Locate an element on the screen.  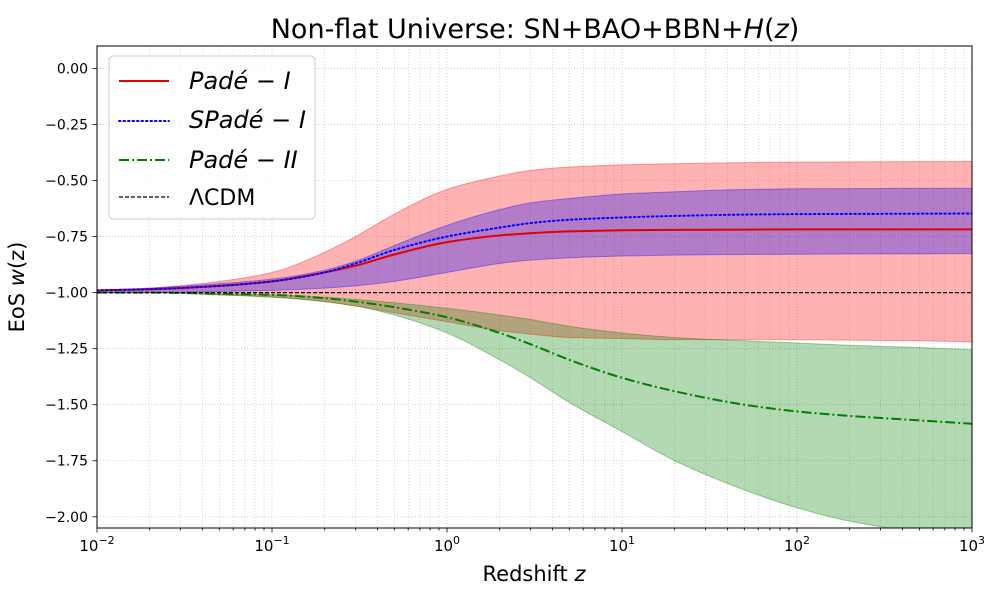
x-tick-label: 10² is located at coordinates (797, 544).